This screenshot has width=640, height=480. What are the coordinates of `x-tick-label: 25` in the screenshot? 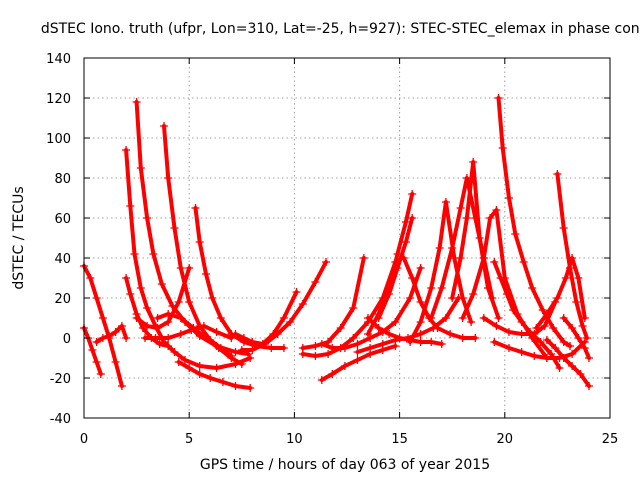 It's located at (610, 439).